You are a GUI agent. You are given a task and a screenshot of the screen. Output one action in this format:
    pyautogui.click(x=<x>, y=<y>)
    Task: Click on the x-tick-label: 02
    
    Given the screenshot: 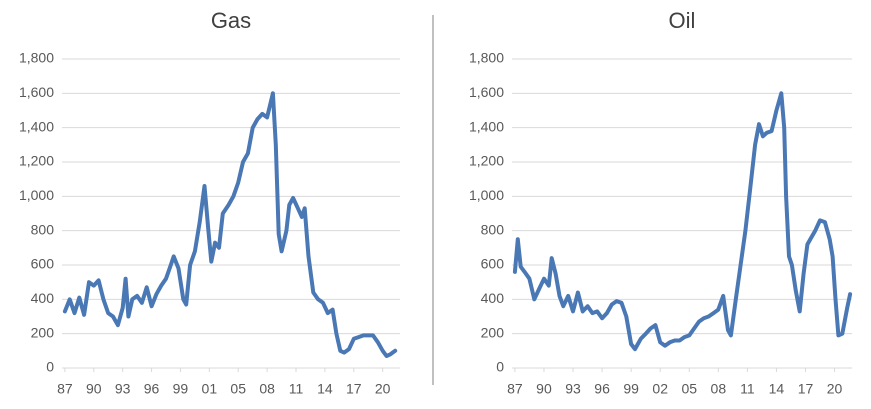 What is the action you would take?
    pyautogui.click(x=660, y=389)
    